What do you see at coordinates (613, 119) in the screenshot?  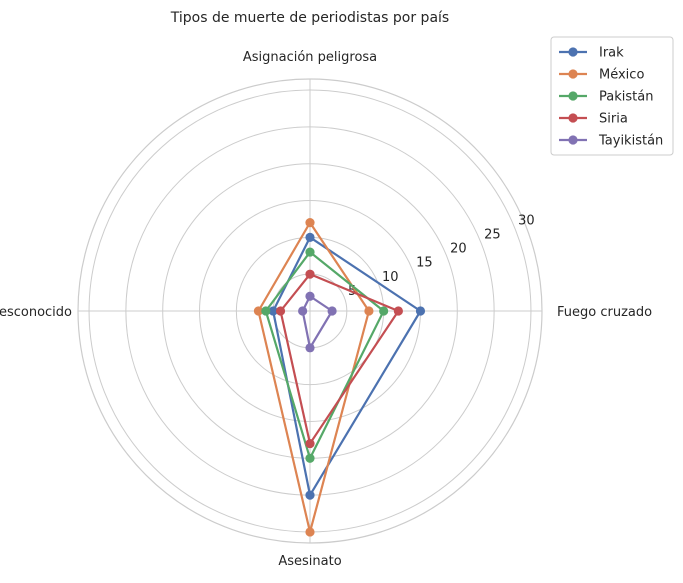 I see `legend-label-3: Siria` at bounding box center [613, 119].